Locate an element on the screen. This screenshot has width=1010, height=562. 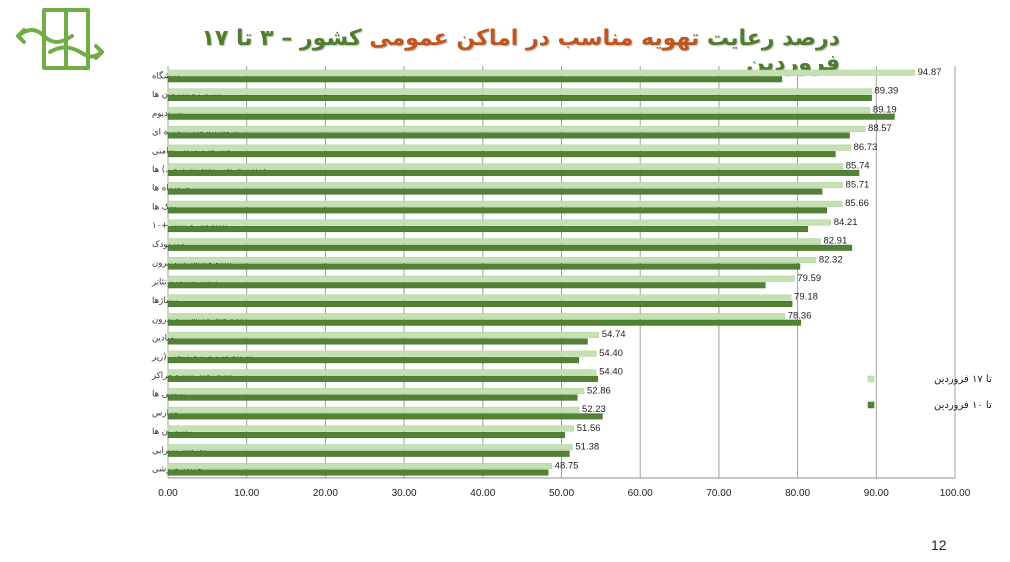
x-tick-label: 10.00 is located at coordinates (246, 493).